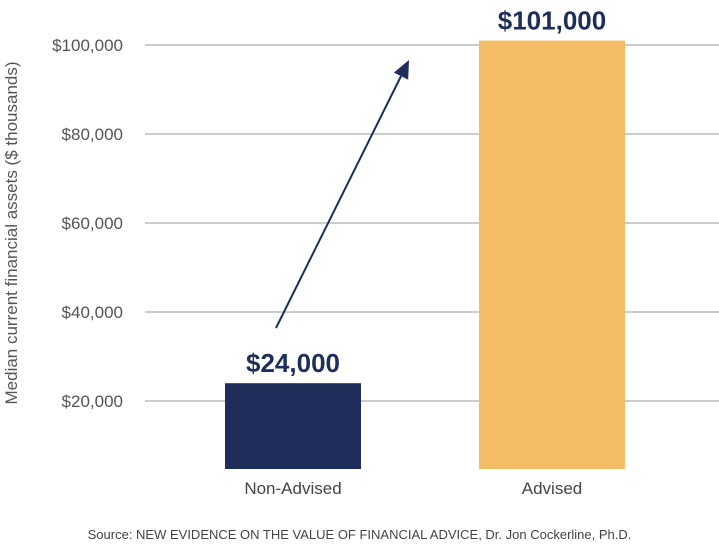 This screenshot has height=549, width=719. Describe the element at coordinates (92, 134) in the screenshot. I see `y-tick-label: $80,000` at that location.